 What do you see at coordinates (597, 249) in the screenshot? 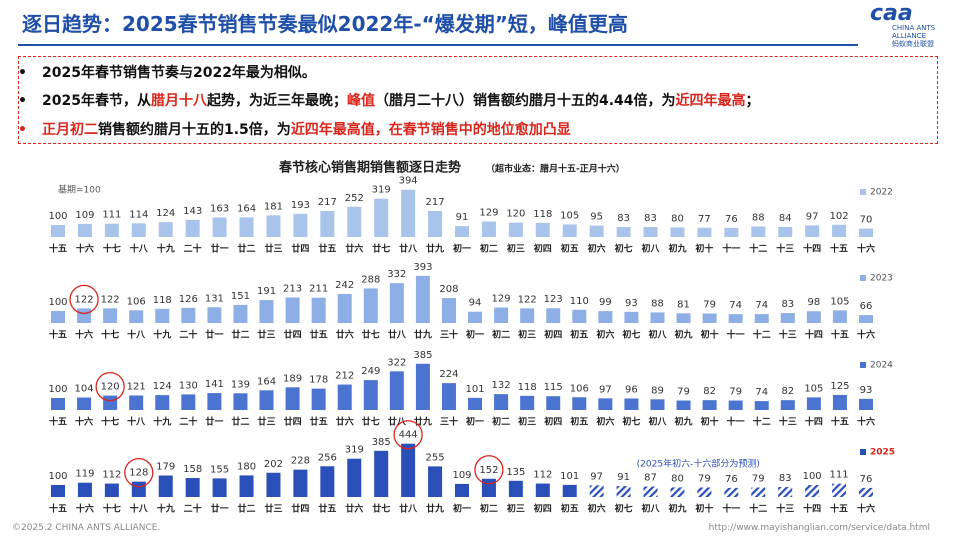
I see `x-tick-label: 初六` at bounding box center [597, 249].